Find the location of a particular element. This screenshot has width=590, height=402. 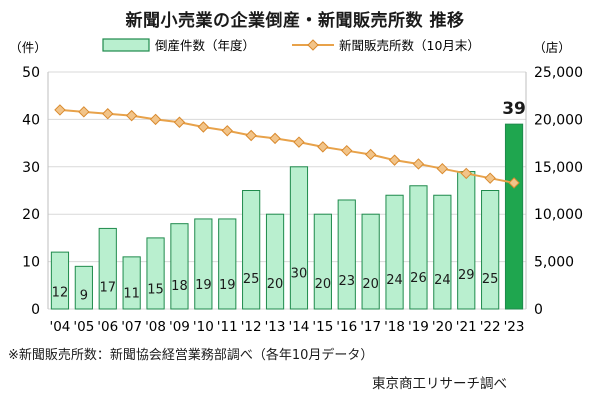

right-tick-label: 10,000 is located at coordinates (558, 215).